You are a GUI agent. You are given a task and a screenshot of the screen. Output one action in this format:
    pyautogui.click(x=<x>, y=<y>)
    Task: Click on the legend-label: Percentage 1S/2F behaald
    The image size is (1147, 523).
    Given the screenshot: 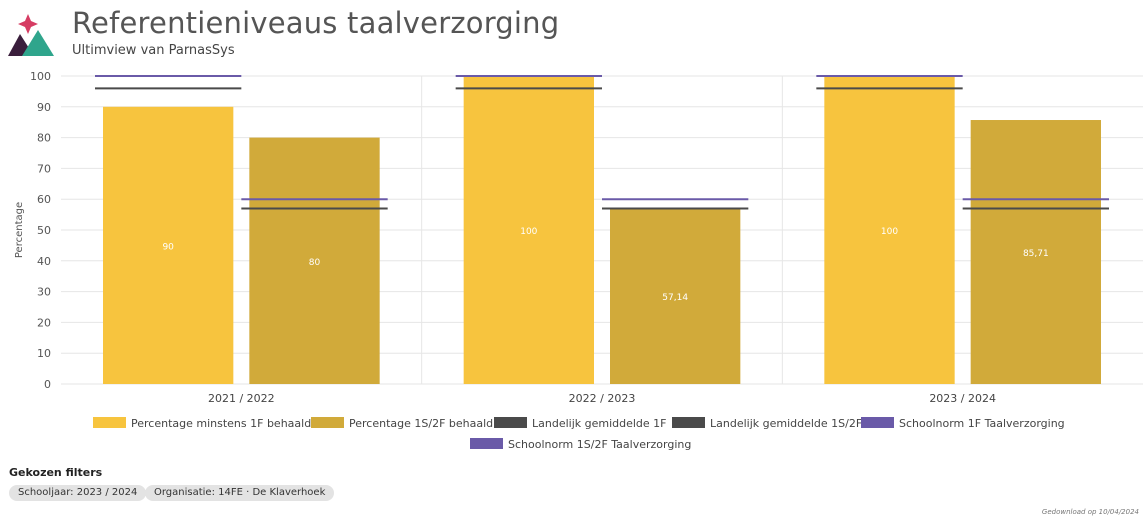 What is the action you would take?
    pyautogui.click(x=421, y=423)
    